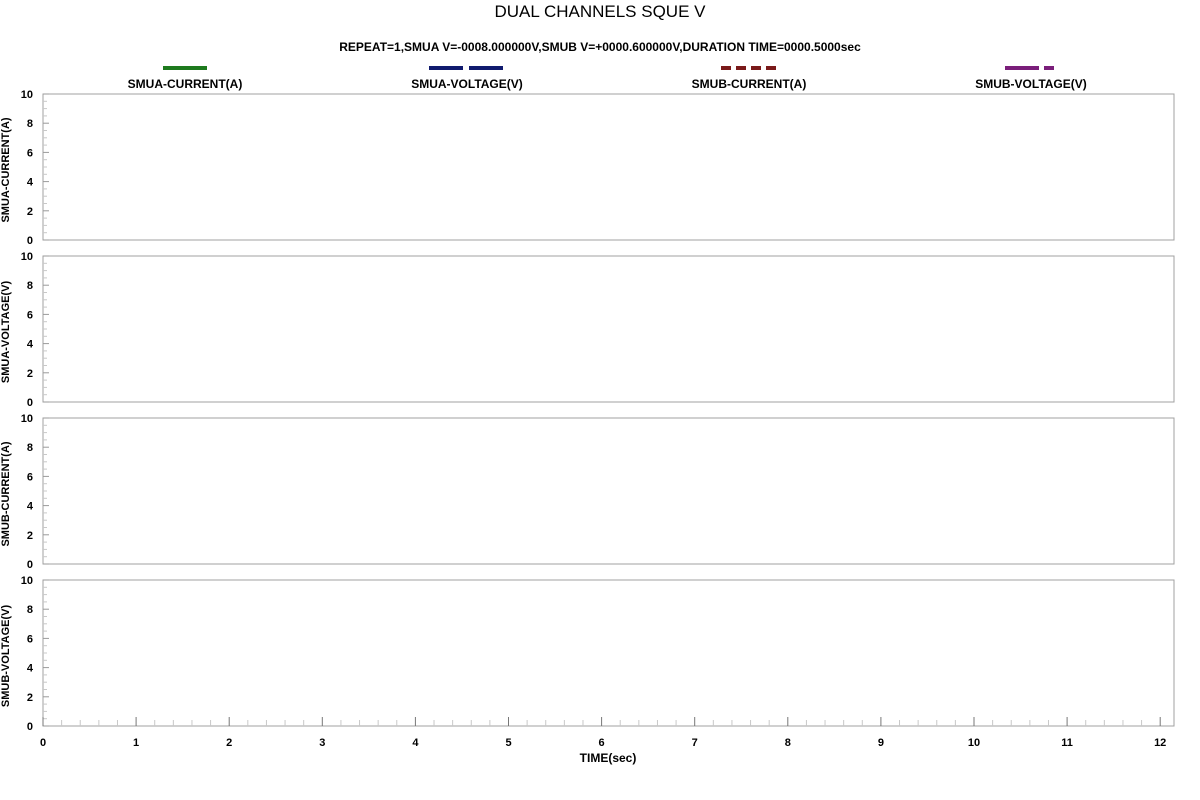 The image size is (1200, 800). I want to click on y-axis-label: SMUB-CURRENT(A), so click(6, 493).